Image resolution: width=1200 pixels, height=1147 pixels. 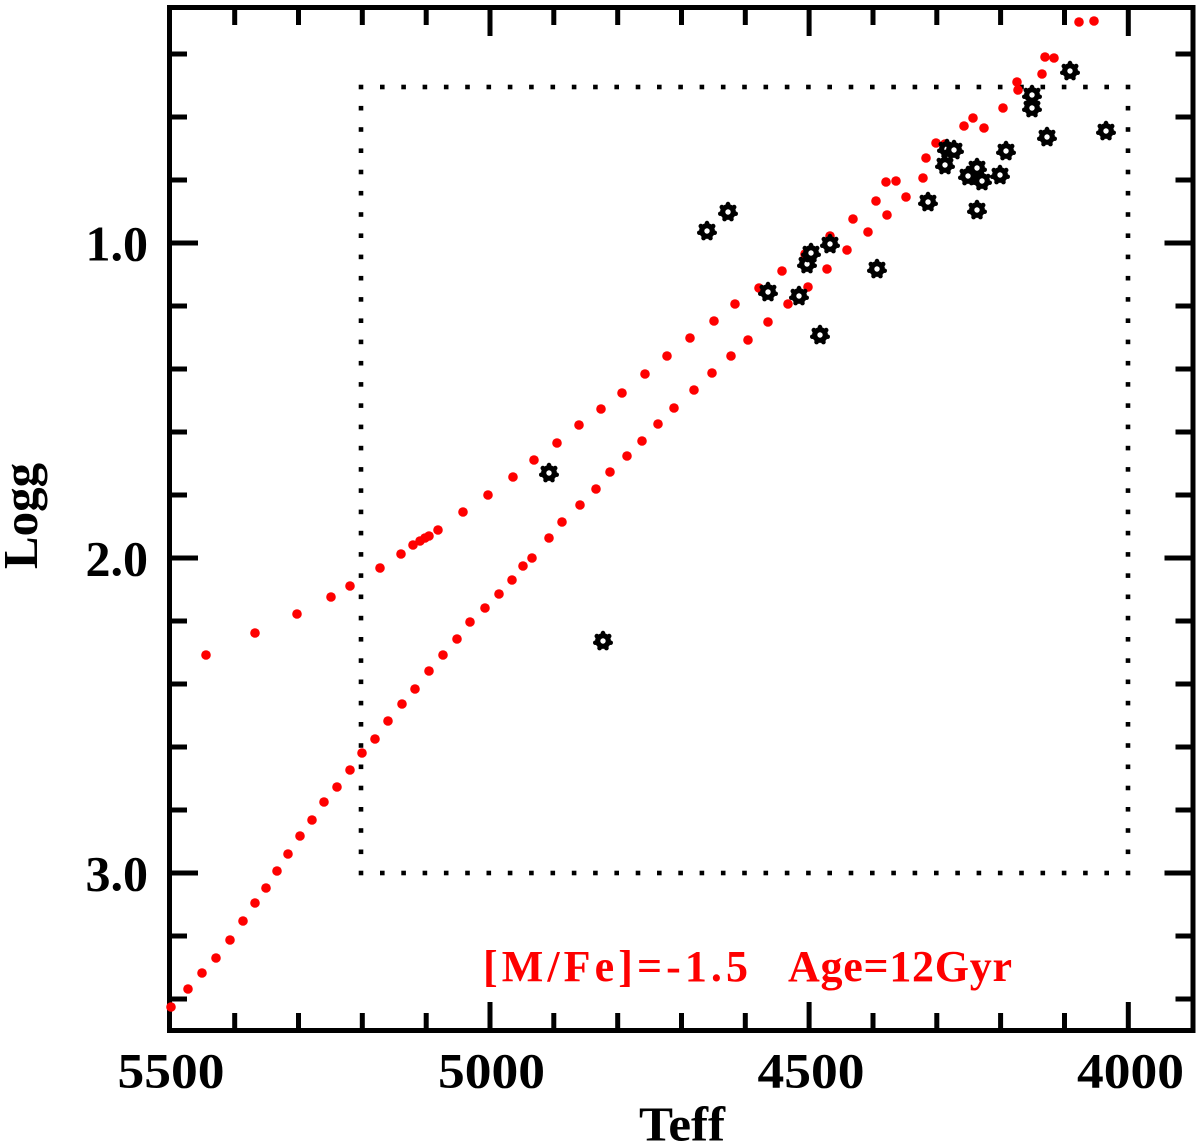 I want to click on svg-text: 2.0, so click(x=117, y=559).